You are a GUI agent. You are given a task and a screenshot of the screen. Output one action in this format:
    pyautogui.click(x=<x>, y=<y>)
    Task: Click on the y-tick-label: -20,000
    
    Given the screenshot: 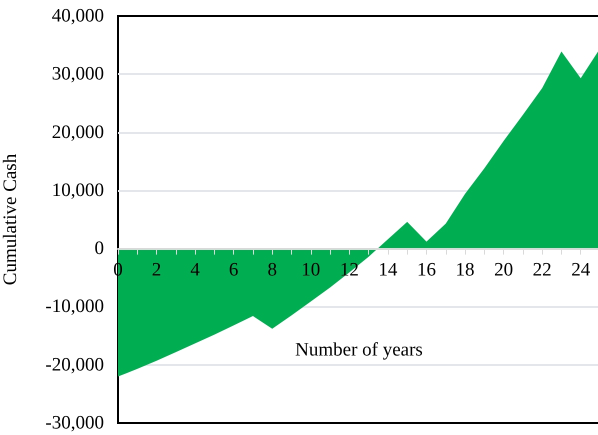 What is the action you would take?
    pyautogui.click(x=74, y=365)
    